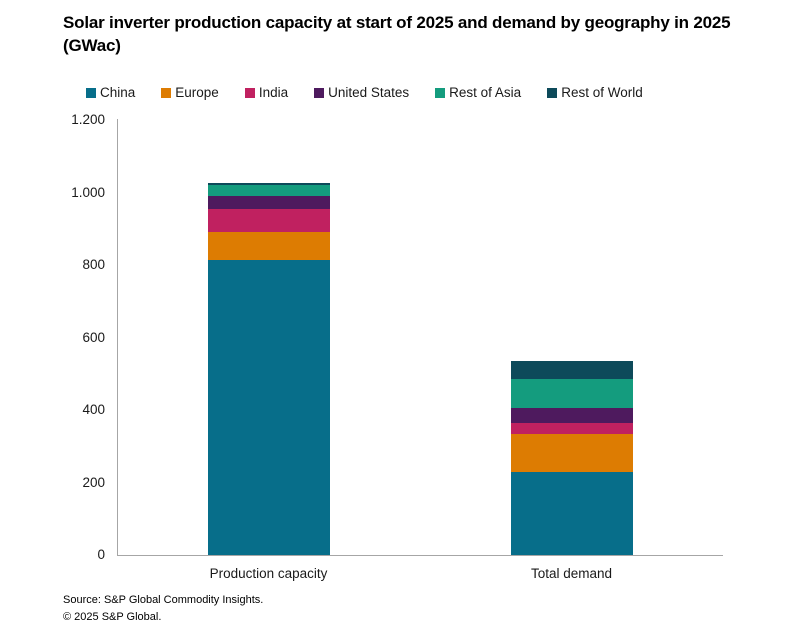 The height and width of the screenshot is (639, 800). Describe the element at coordinates (112, 617) in the screenshot. I see `source-line-2: © 2025 S&P Global.` at that location.